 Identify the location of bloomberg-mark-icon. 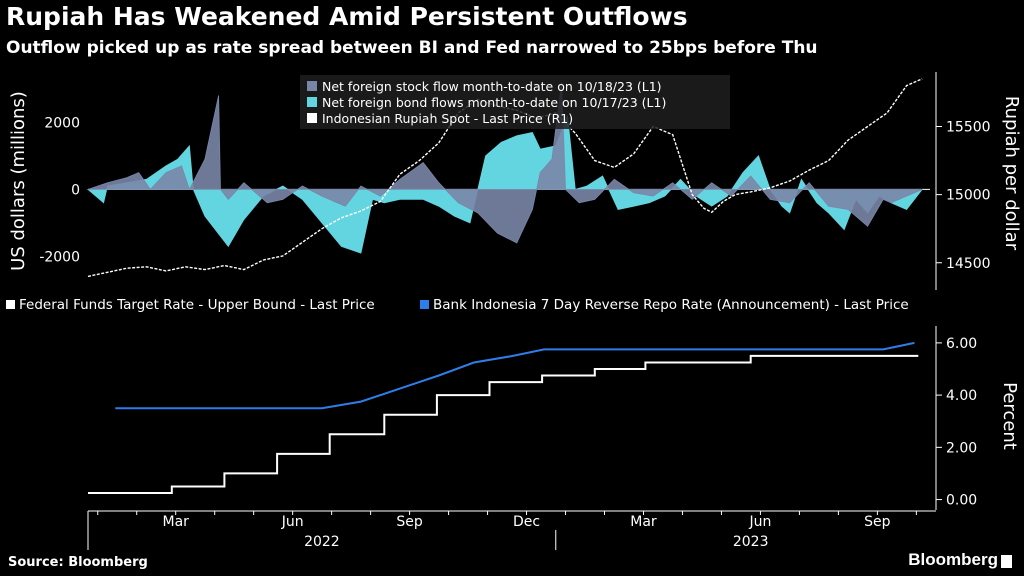
(1006, 561).